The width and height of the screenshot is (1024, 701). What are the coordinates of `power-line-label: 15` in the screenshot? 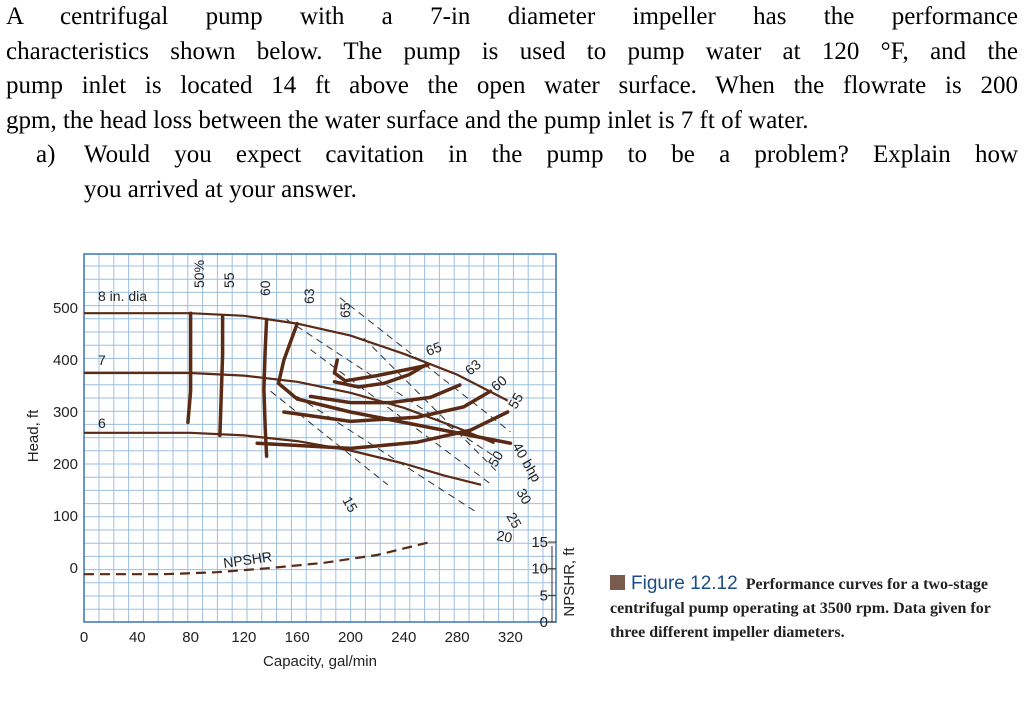 It's located at (350, 505).